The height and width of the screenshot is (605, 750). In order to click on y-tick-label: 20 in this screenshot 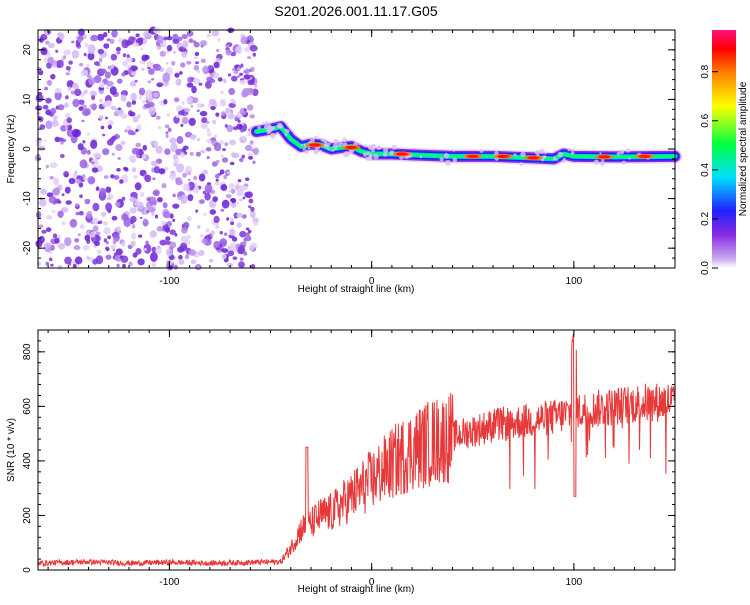, I will do `click(27, 50)`.